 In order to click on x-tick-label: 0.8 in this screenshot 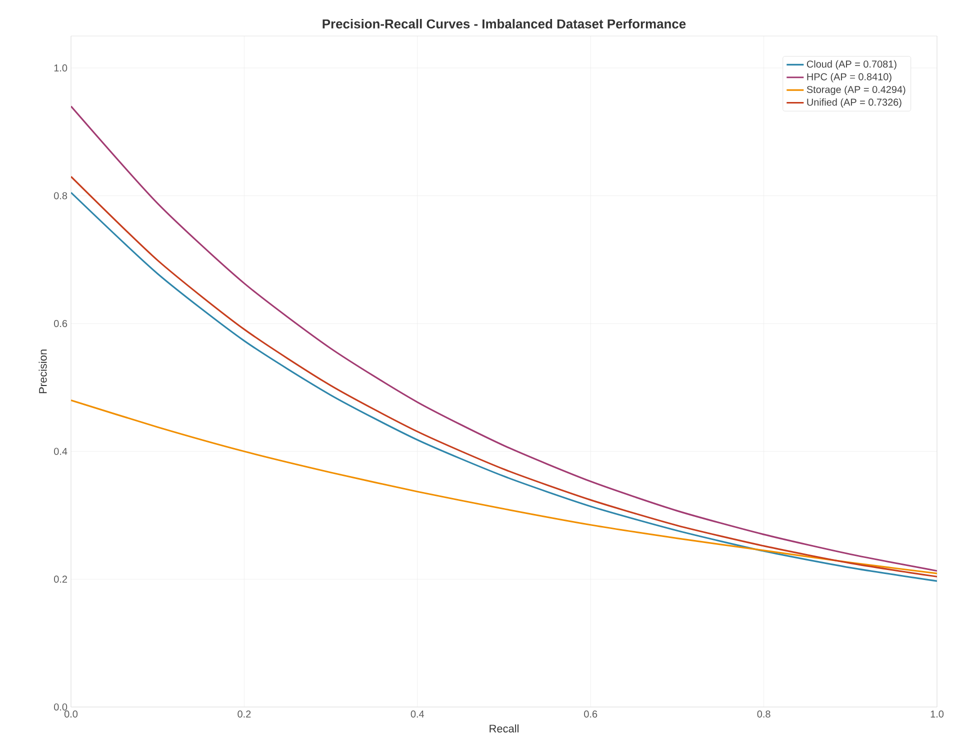, I will do `click(763, 714)`.